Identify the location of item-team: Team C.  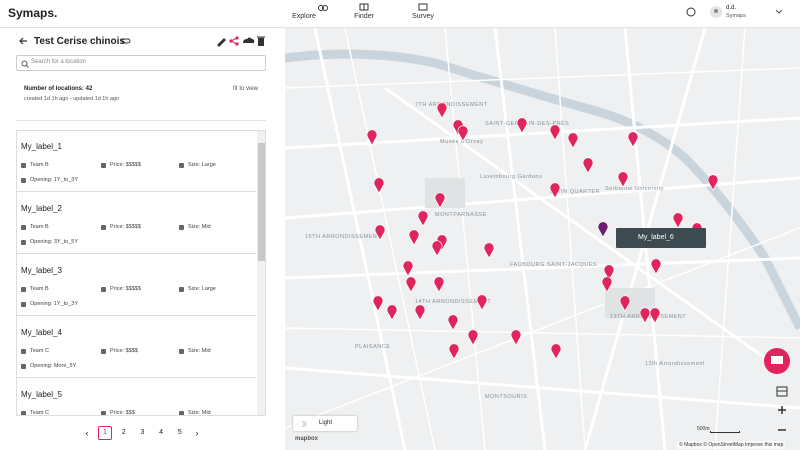
(39, 413).